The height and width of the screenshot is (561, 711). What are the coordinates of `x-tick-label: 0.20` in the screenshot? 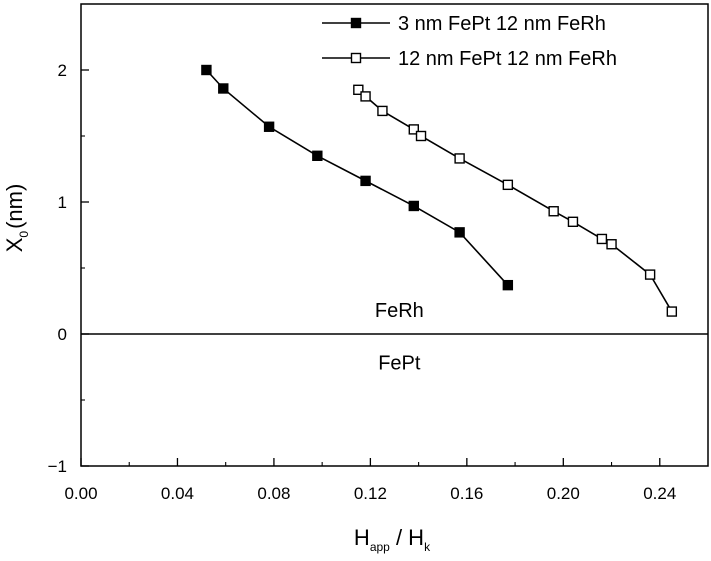 It's located at (563, 493).